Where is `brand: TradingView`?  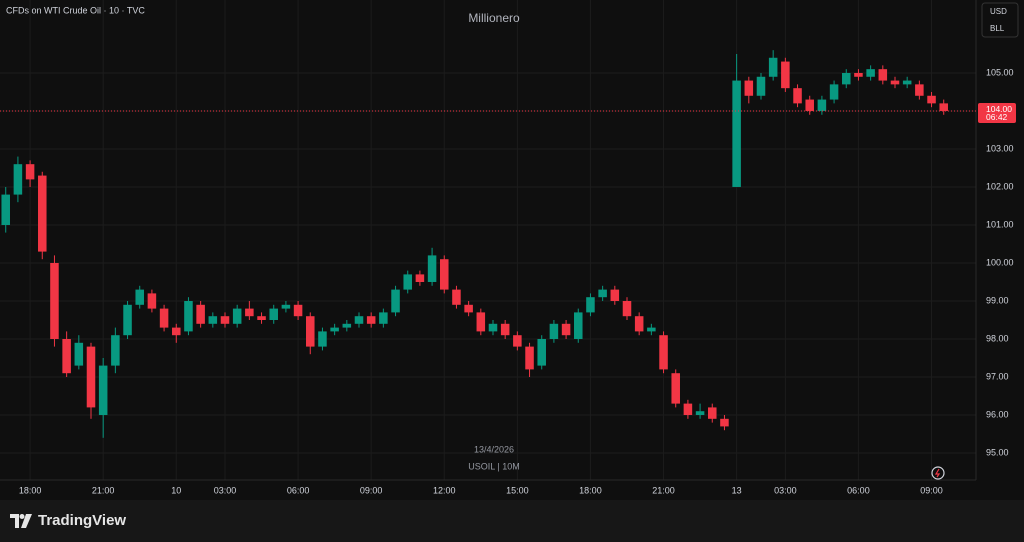
brand: TradingView is located at coordinates (68, 520).